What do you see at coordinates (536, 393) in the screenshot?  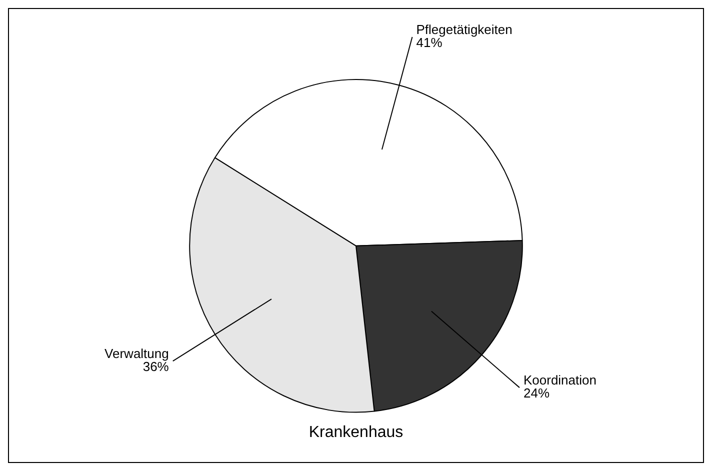 I see `data-label: 24%` at bounding box center [536, 393].